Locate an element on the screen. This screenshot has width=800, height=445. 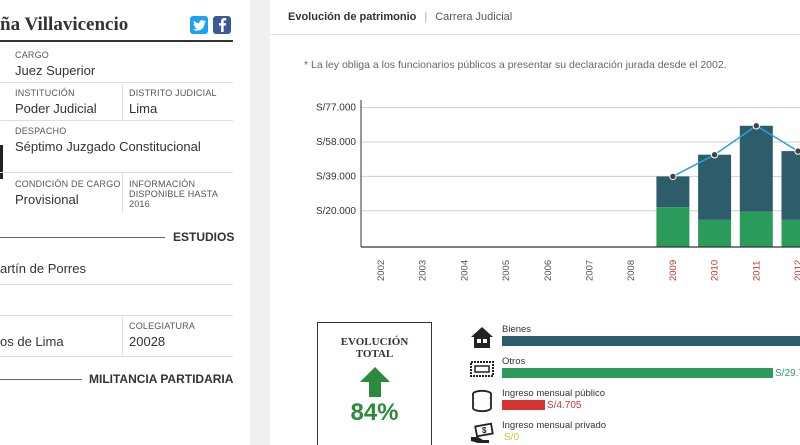
condicion-field: CONDICIÓN DE CARGO Provisional is located at coordinates (68, 193).